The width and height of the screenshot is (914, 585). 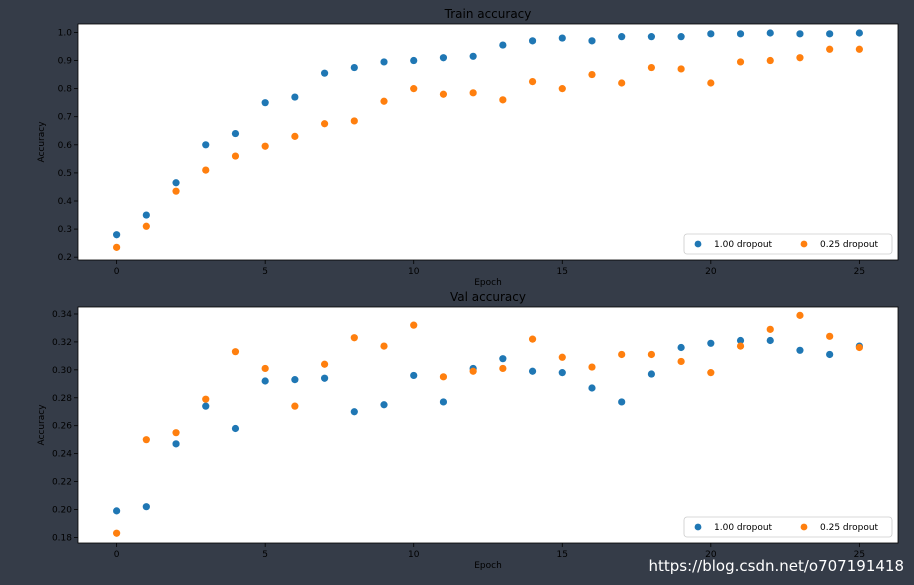 I want to click on y-tick-label: 0.4, so click(x=65, y=202).